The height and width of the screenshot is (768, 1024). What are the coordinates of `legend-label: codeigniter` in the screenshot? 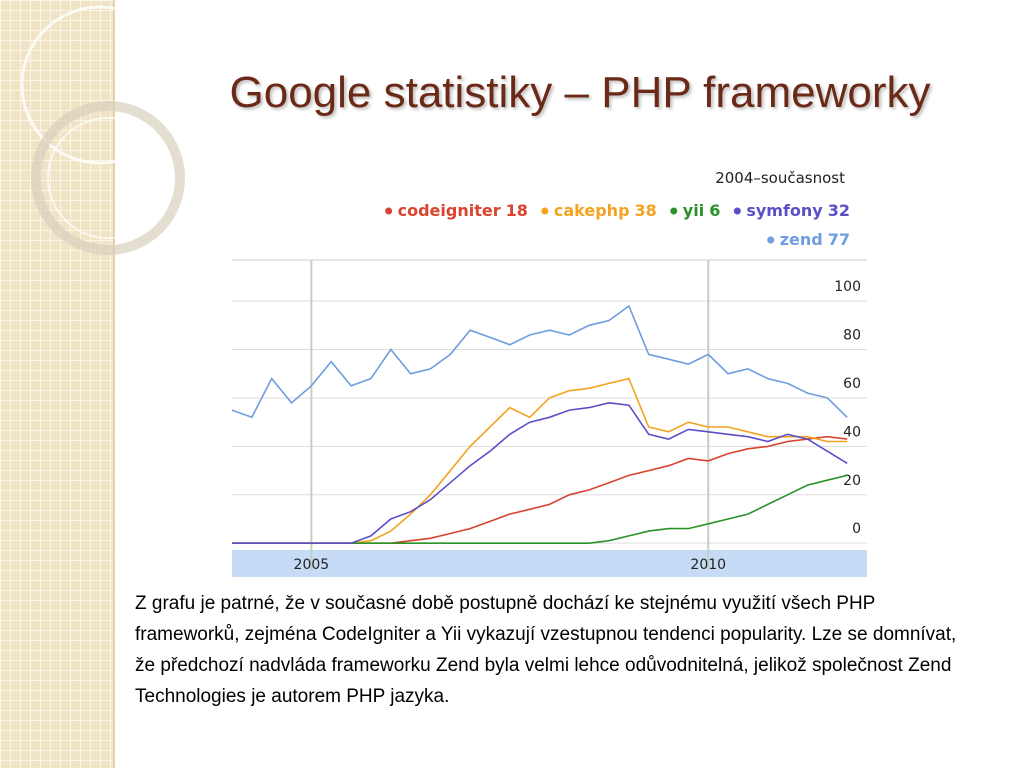 It's located at (449, 210).